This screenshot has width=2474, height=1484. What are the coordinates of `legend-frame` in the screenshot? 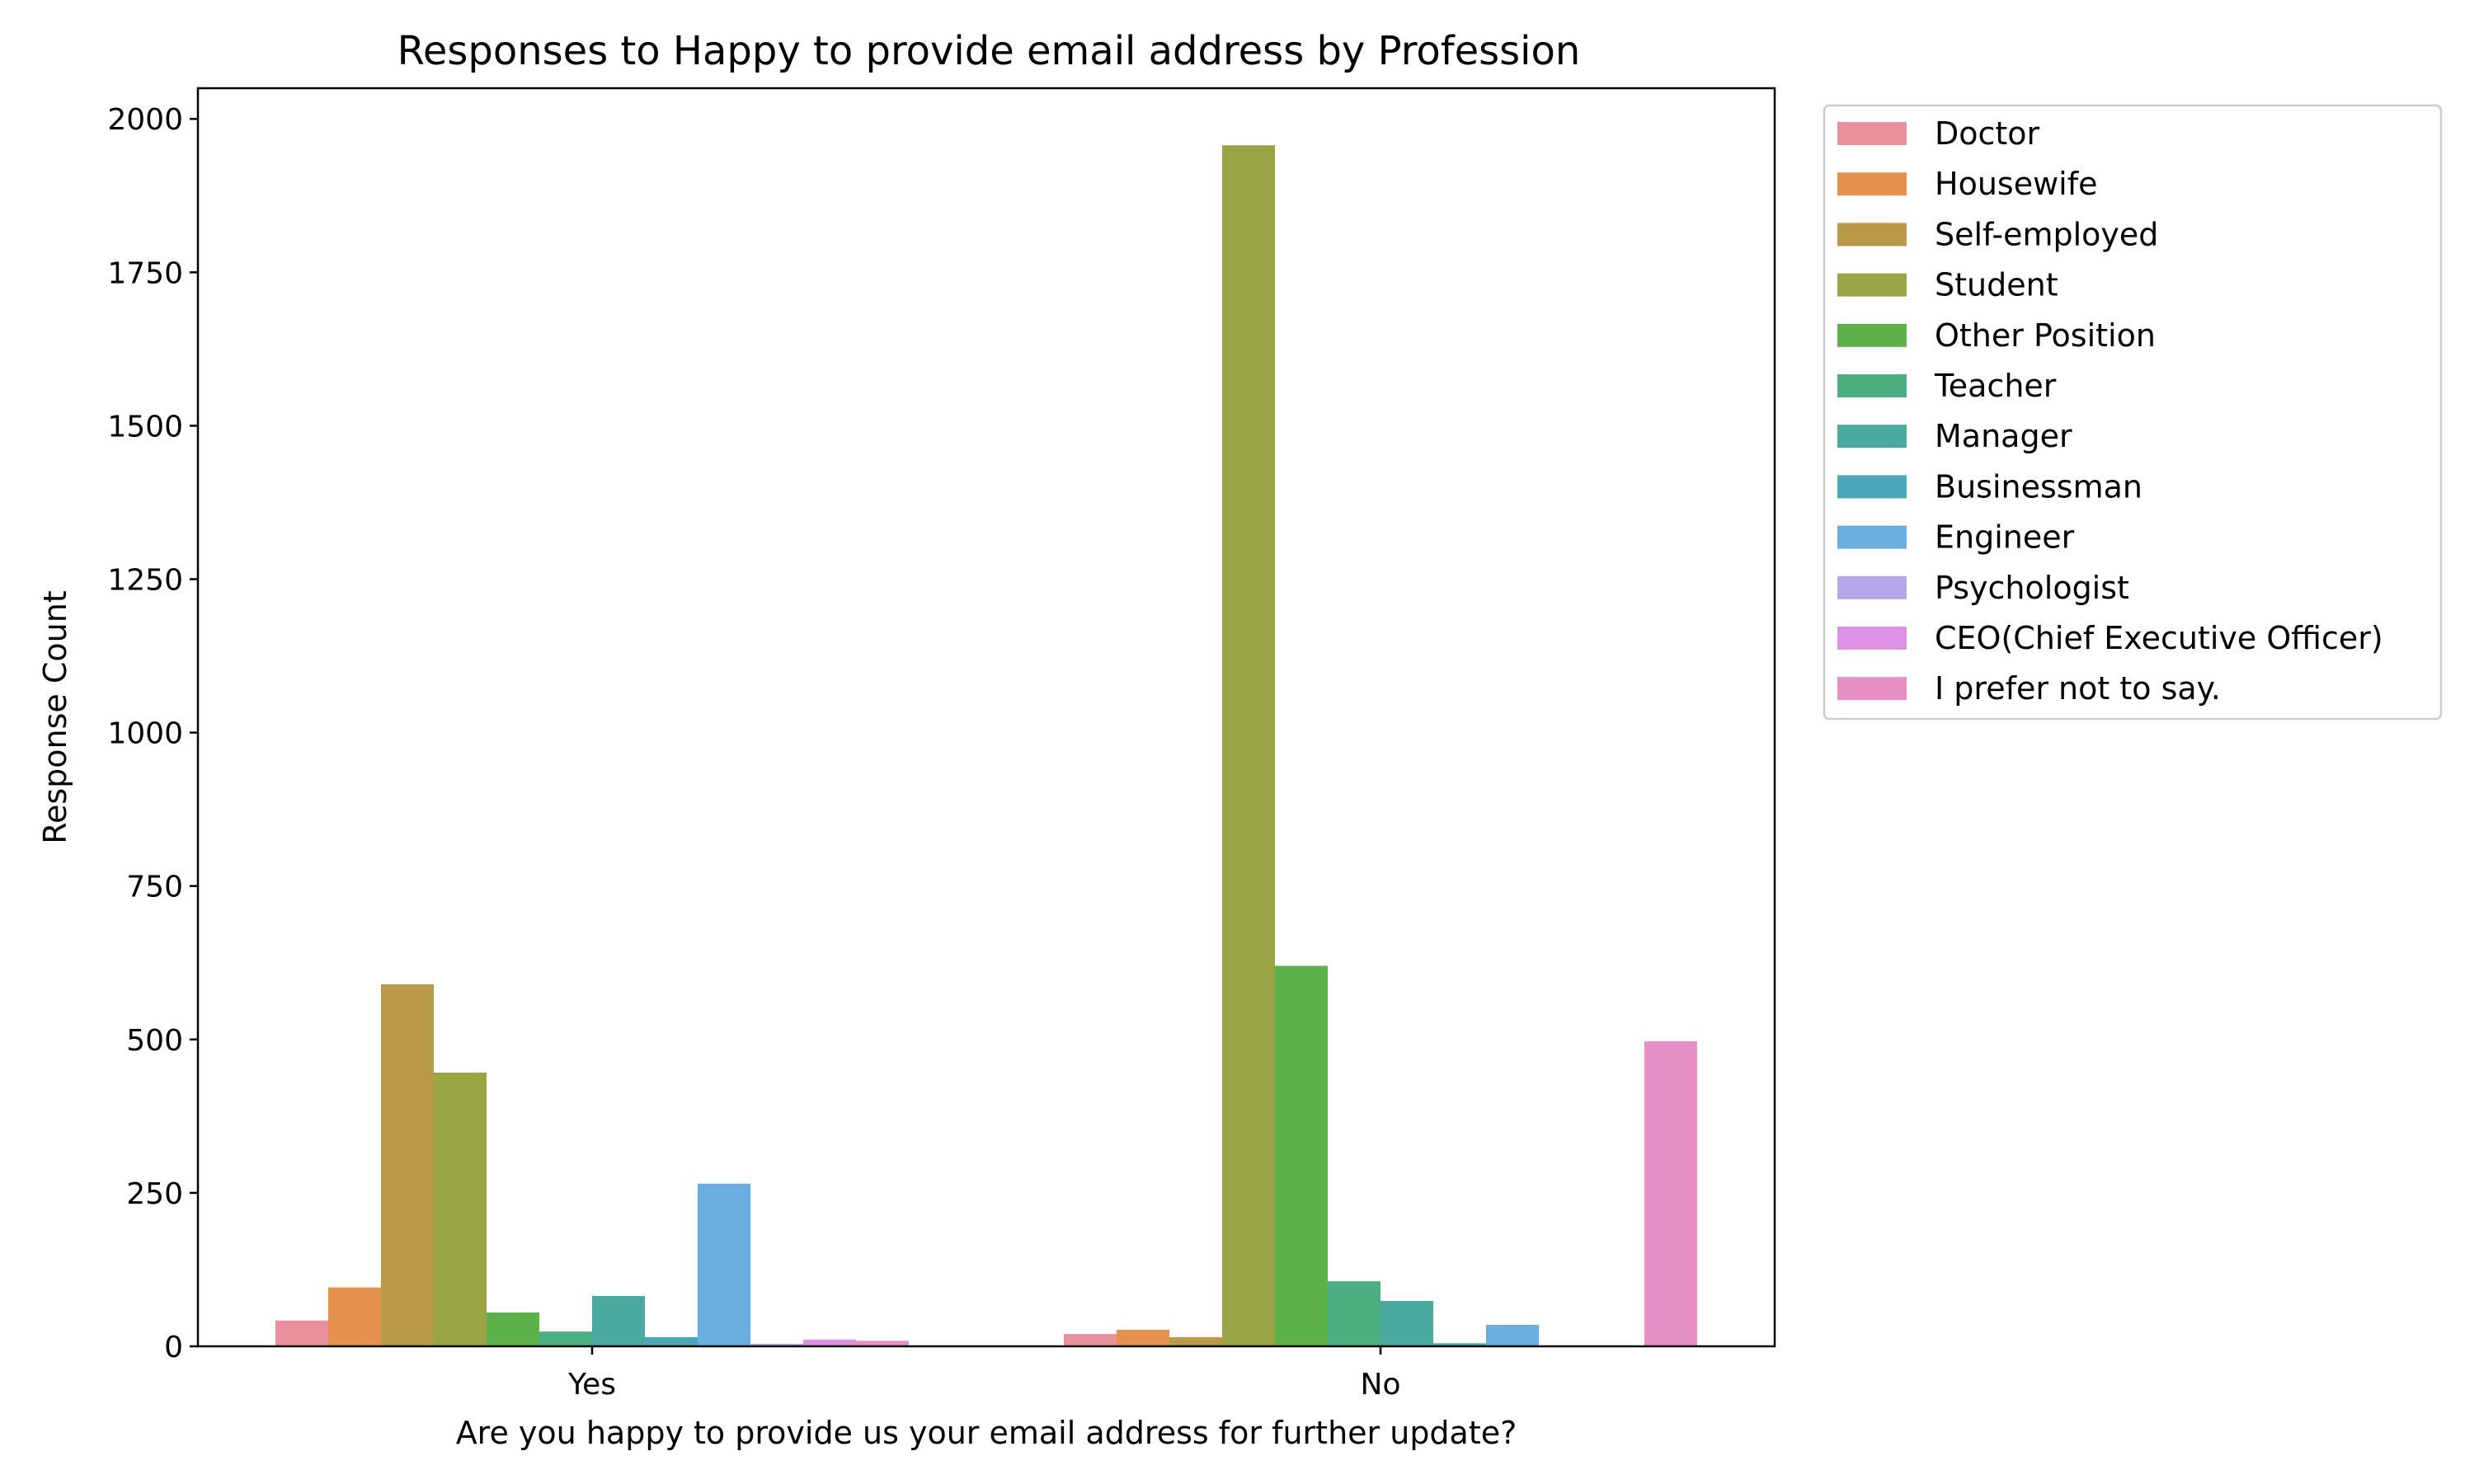 It's located at (2133, 412).